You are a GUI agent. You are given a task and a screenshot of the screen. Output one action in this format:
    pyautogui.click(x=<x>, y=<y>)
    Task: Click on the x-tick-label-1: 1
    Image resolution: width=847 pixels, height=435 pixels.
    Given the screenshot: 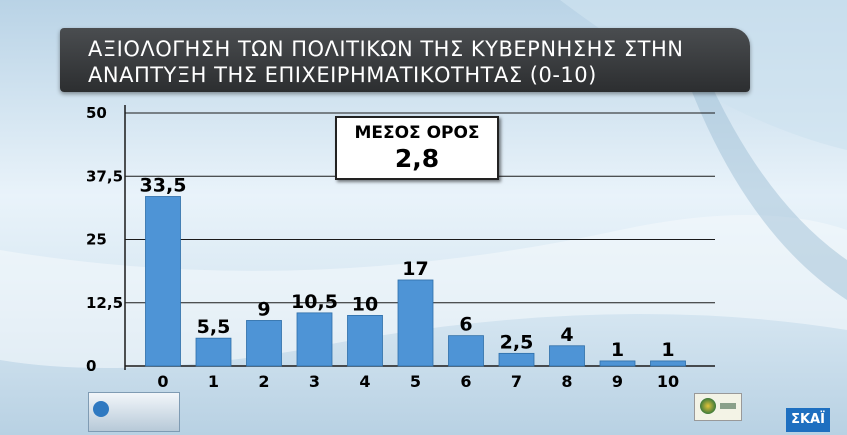 What is the action you would take?
    pyautogui.click(x=213, y=381)
    